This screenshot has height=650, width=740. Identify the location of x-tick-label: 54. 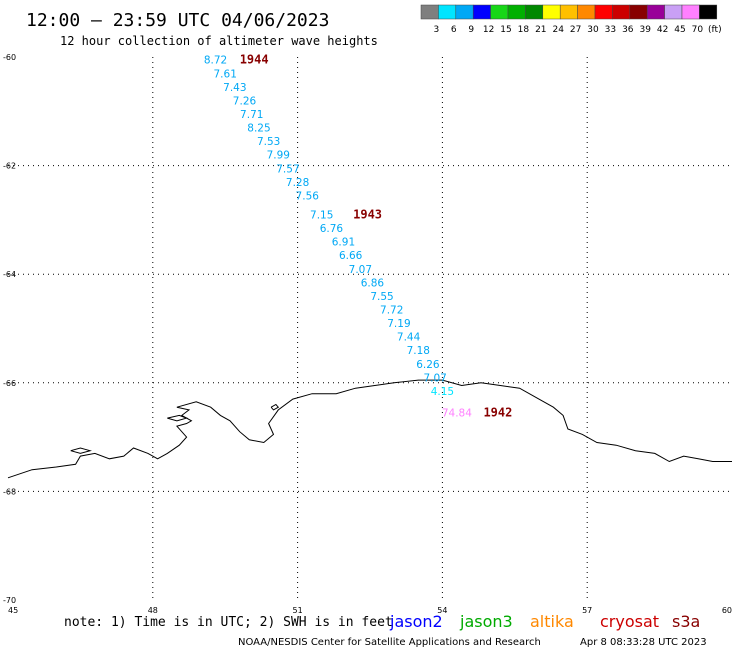
(442, 610).